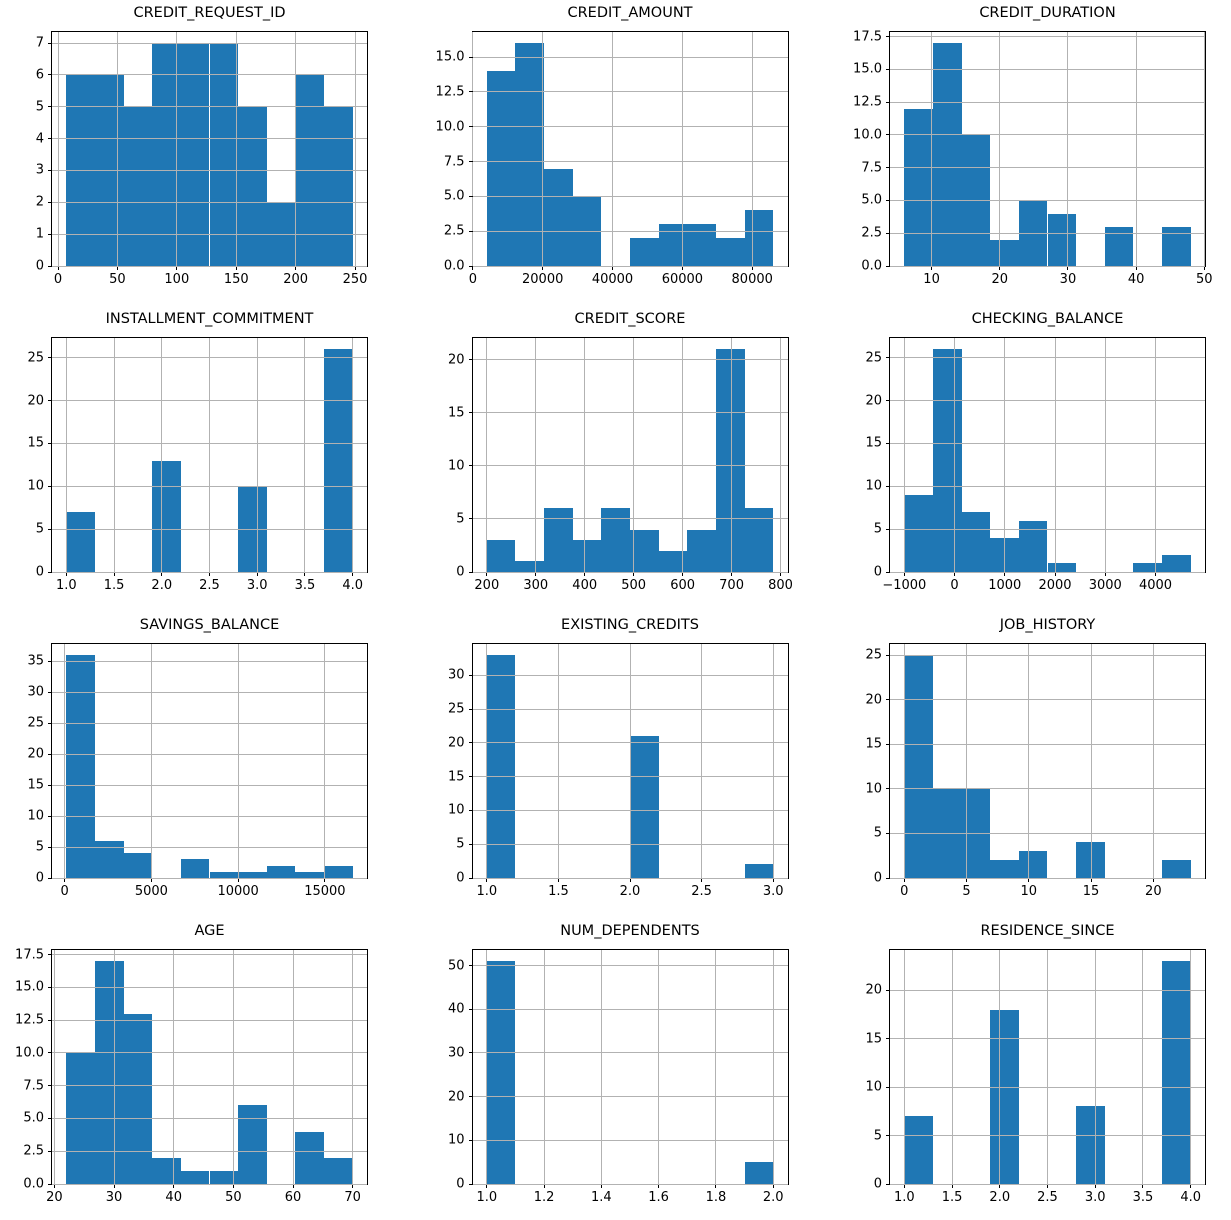 The width and height of the screenshot is (1231, 1220). What do you see at coordinates (33, 1184) in the screenshot?
I see `y-tick-label: 0.0` at bounding box center [33, 1184].